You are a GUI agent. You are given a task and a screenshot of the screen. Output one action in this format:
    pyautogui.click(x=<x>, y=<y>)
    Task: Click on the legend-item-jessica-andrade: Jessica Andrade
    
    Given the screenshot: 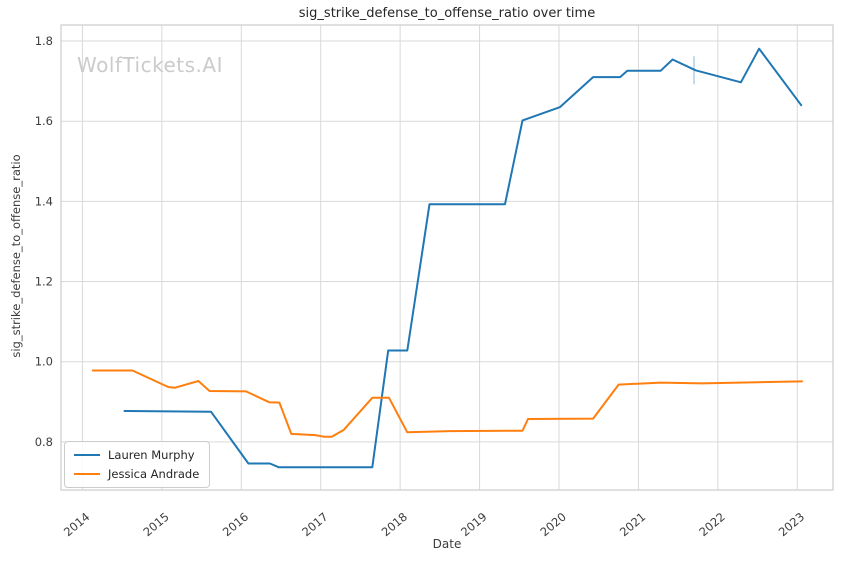 What is the action you would take?
    pyautogui.click(x=136, y=474)
    